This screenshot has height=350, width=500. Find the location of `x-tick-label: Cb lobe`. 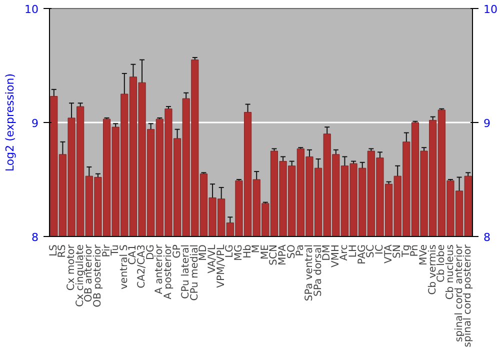

x-tick-label: Cb lobe is located at coordinates (442, 263).